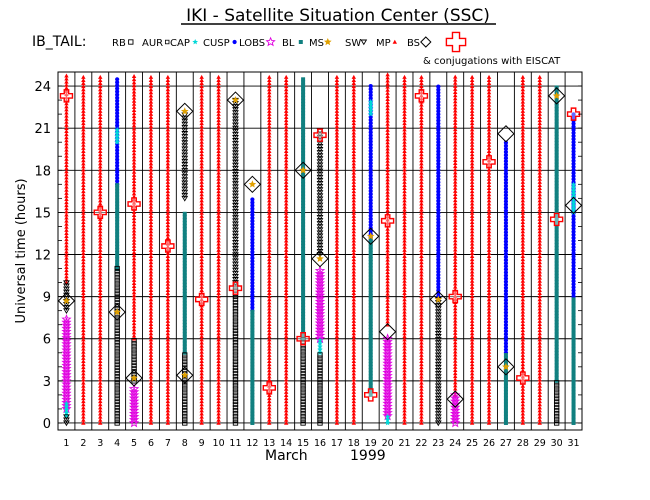 The width and height of the screenshot is (650, 500). I want to click on point-cap, so click(117, 129).